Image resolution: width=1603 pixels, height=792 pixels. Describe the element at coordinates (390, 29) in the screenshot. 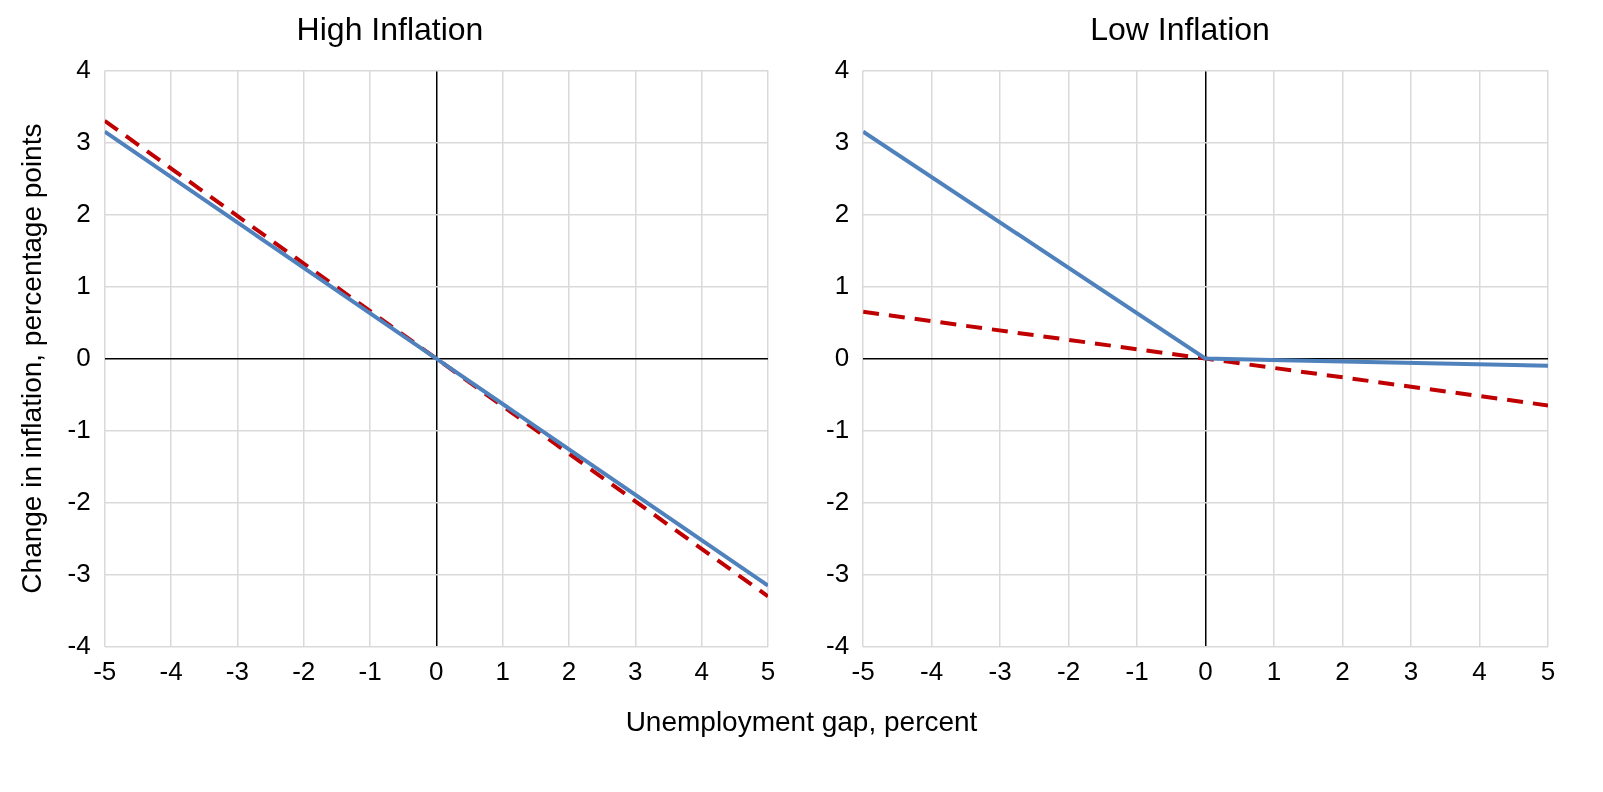

I see `chart-title: High Inflation` at that location.